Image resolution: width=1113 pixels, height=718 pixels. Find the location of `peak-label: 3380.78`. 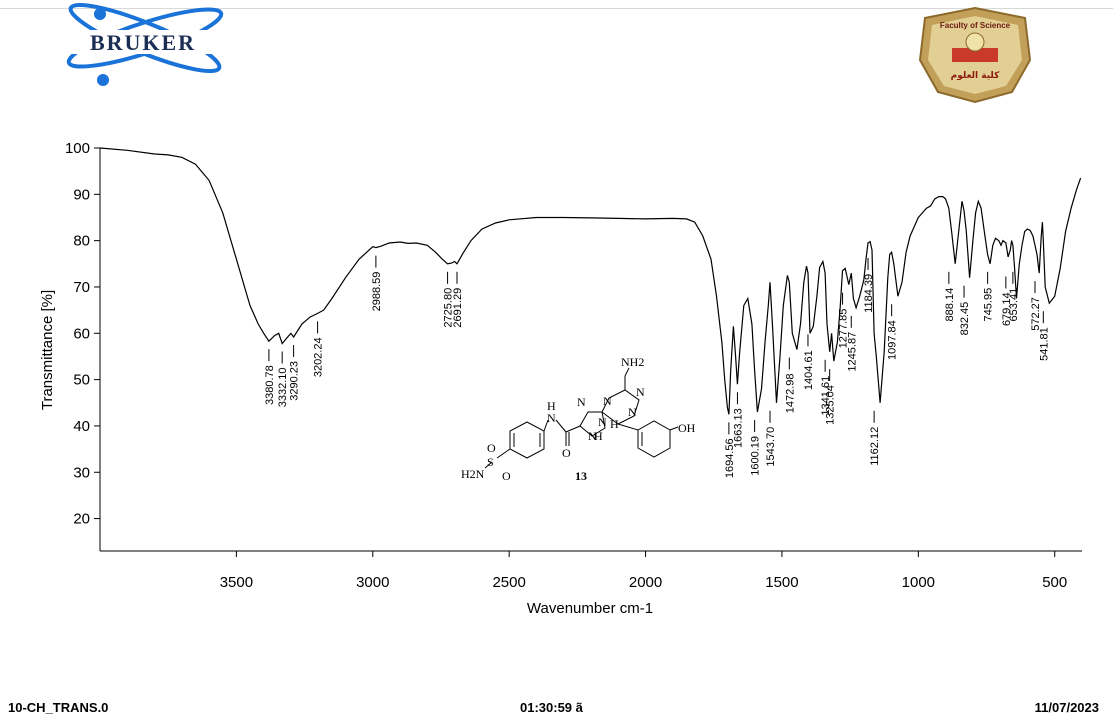

peak-label: 3380.78 is located at coordinates (270, 385).